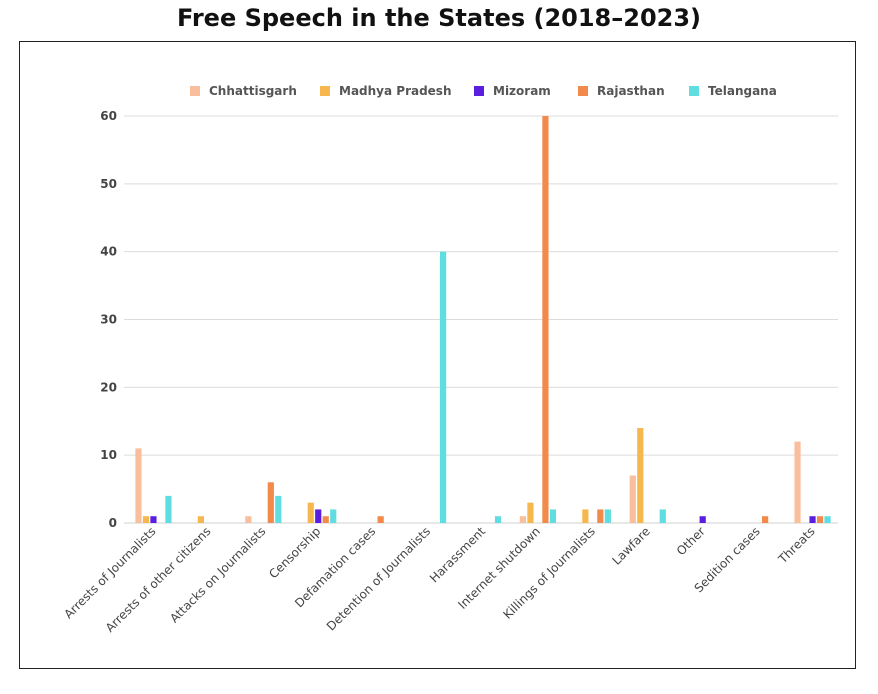  Describe the element at coordinates (630, 545) in the screenshot. I see `x-tick-label: Lawfare` at that location.